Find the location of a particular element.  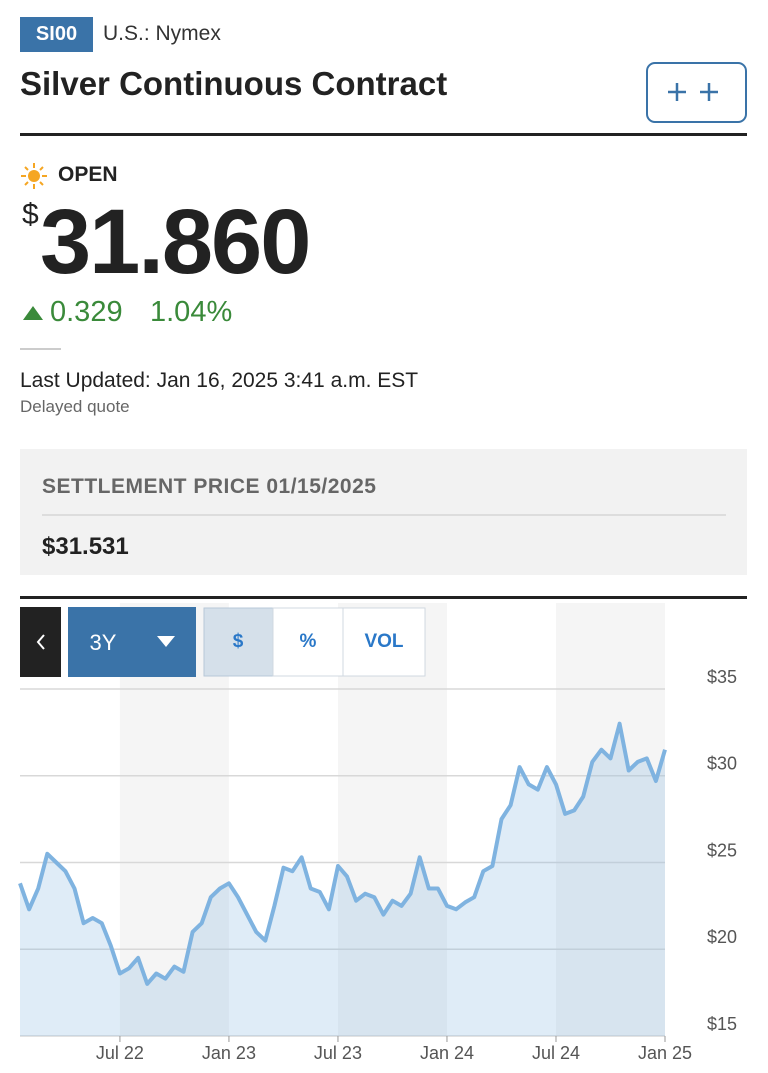

plus-icon is located at coordinates (693, 92).